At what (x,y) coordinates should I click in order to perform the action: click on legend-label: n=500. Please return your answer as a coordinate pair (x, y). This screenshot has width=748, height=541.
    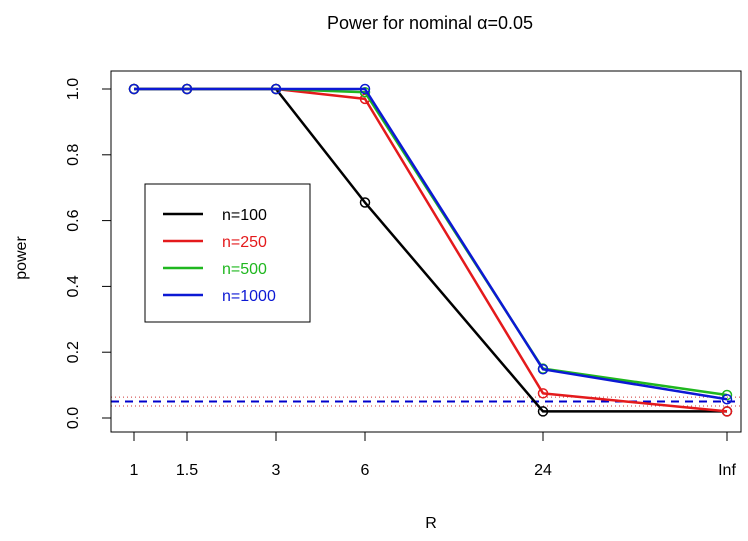
    Looking at the image, I should click on (244, 269).